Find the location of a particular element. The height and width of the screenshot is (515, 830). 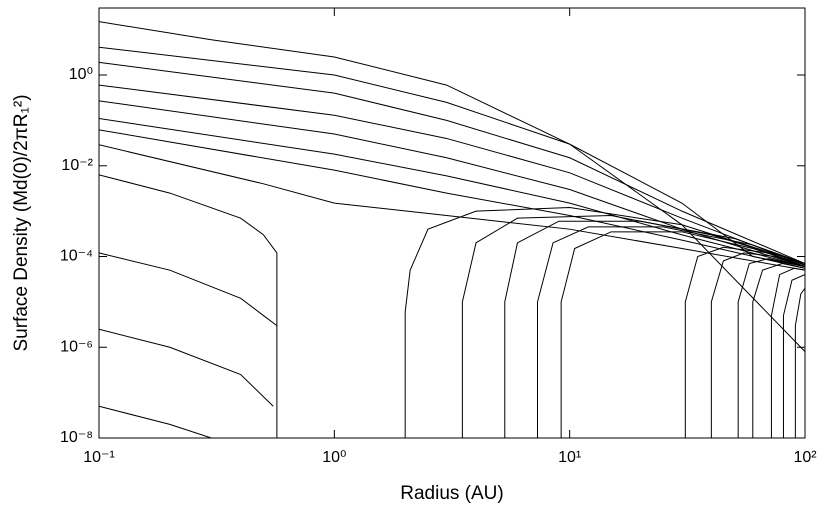

x-tick-label: 10⁻¹ is located at coordinates (99, 457).